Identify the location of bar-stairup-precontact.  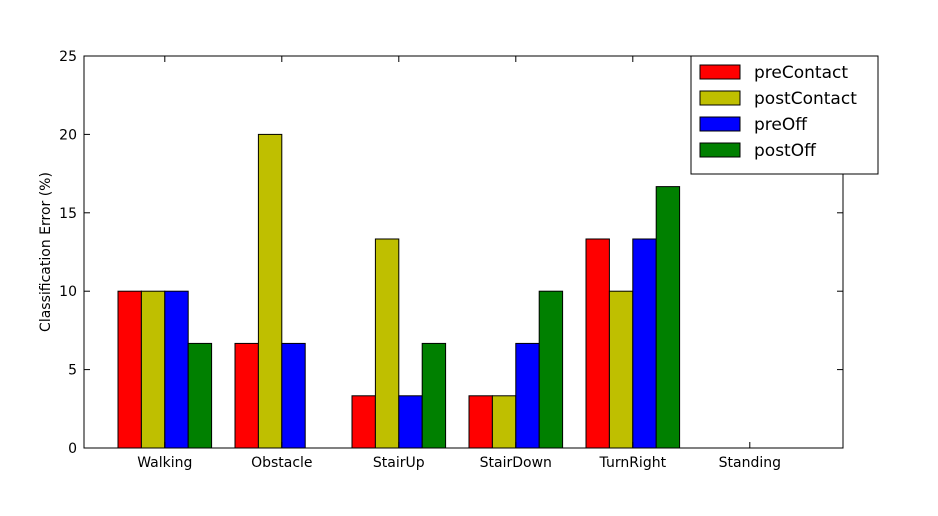
(363, 422).